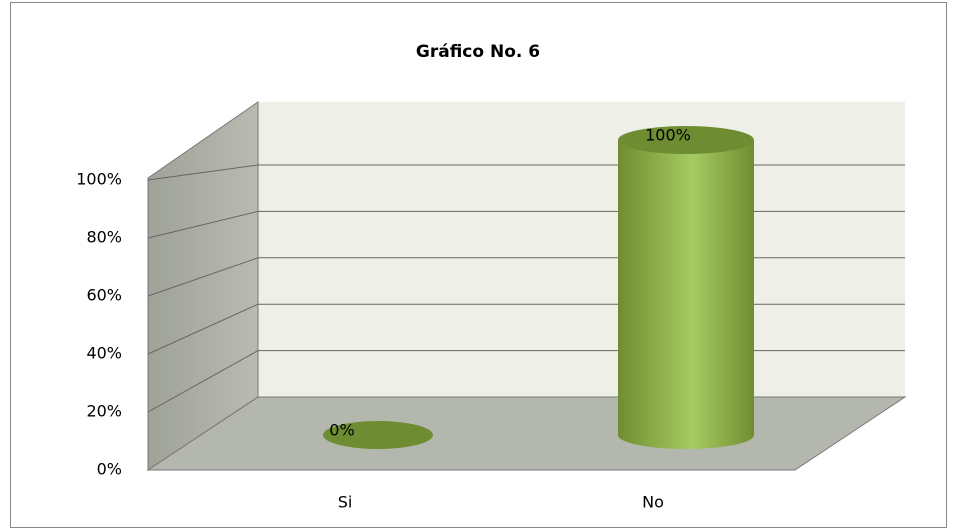  I want to click on y-tick-label: 0%, so click(109, 469).